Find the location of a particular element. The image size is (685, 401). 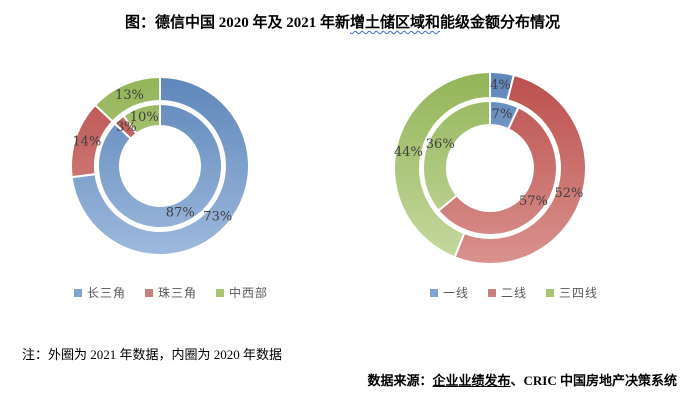

title-text: 图：德信中国 2020 年及 2021 年新 is located at coordinates (237, 23).